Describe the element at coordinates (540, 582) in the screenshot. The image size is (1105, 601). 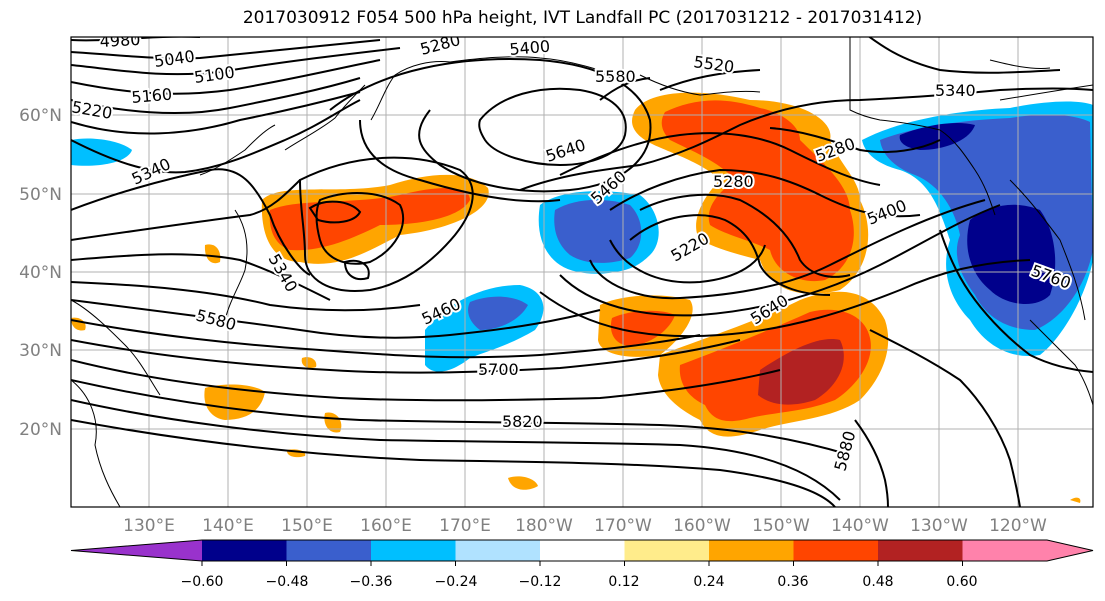
I see `colorbar-tick-label: −0.12` at that location.